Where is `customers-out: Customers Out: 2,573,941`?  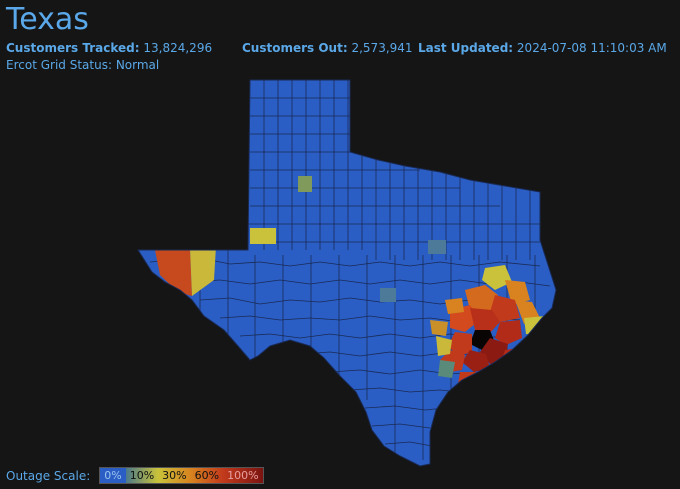
customers-out: Customers Out: 2,573,941 is located at coordinates (327, 48).